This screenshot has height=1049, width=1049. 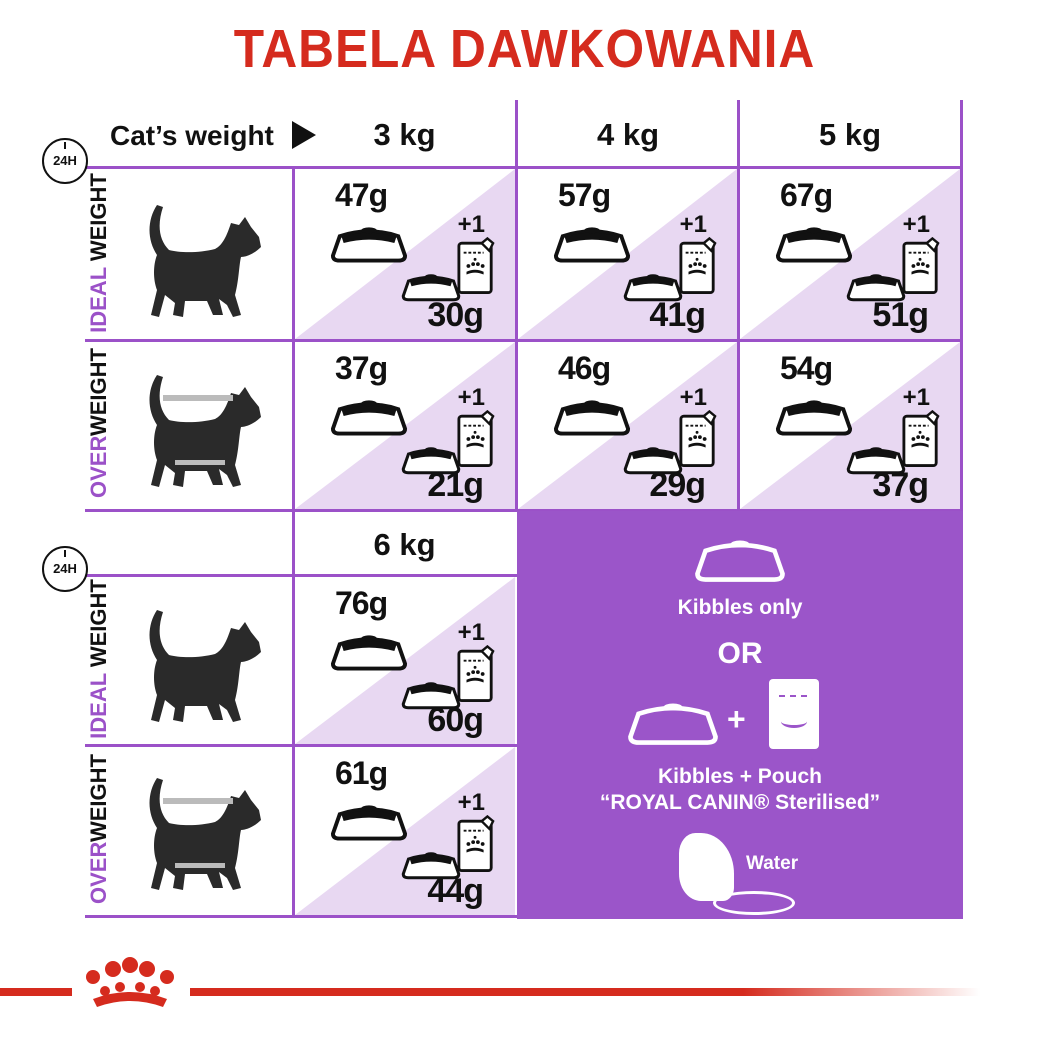 I want to click on or-label: OR, so click(x=740, y=653).